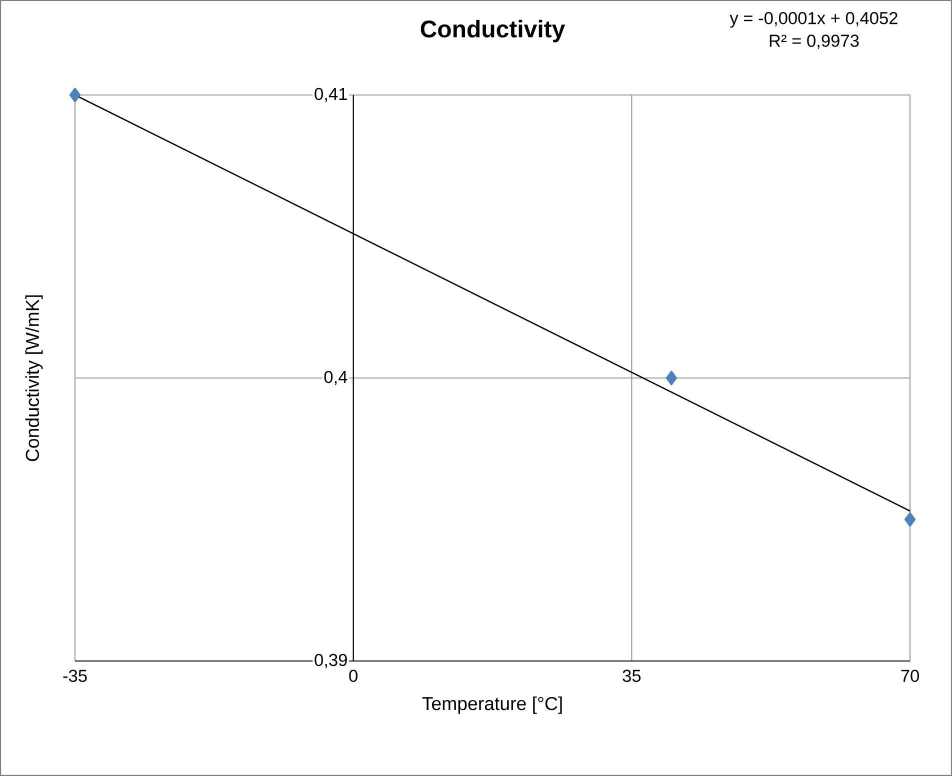 This screenshot has width=952, height=776. Describe the element at coordinates (631, 676) in the screenshot. I see `x-tick-label: 35` at that location.